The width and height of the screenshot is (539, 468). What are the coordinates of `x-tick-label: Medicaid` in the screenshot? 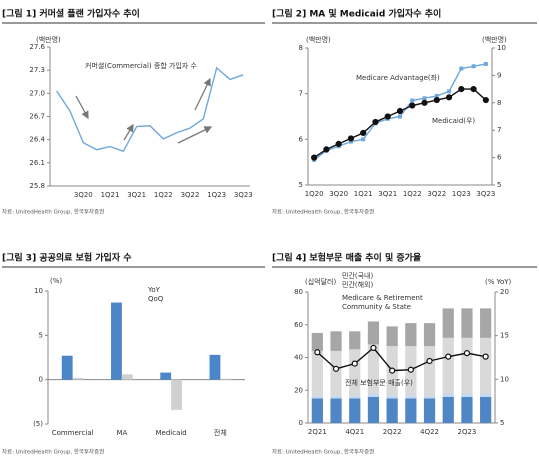 It's located at (170, 433).